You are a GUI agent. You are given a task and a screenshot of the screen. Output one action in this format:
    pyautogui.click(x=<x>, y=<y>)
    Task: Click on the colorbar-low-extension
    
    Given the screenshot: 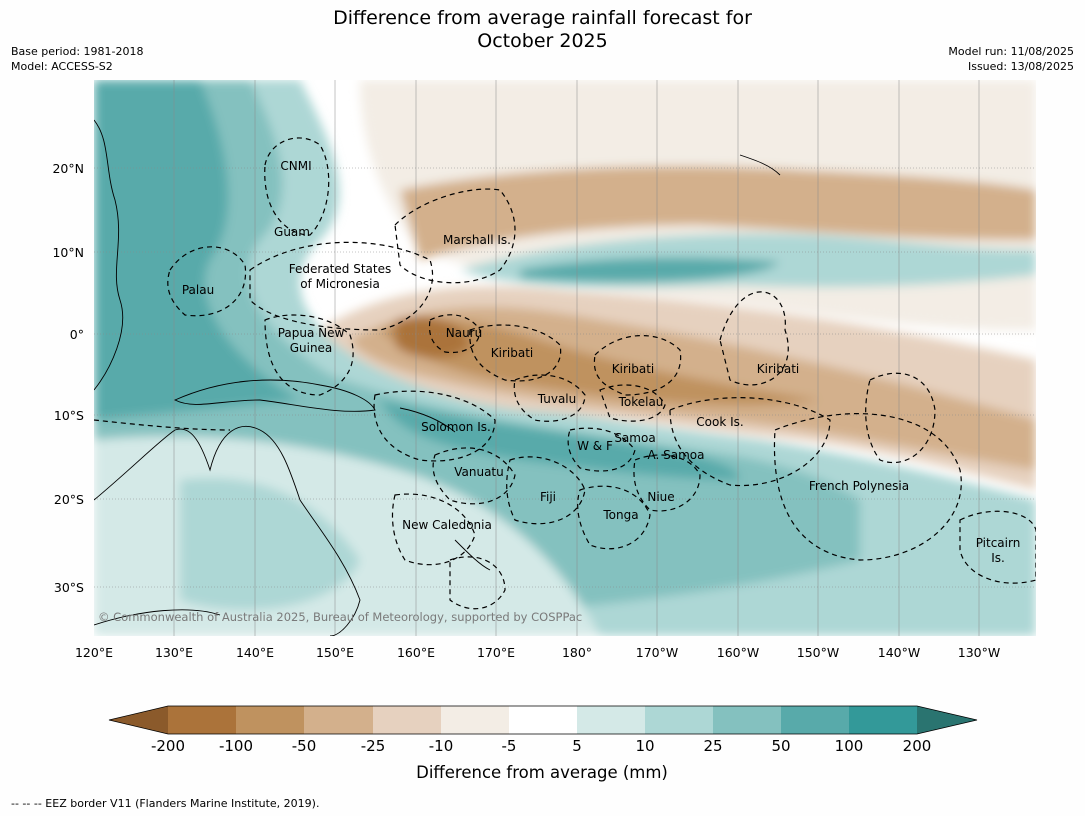 What is the action you would take?
    pyautogui.click(x=138, y=720)
    